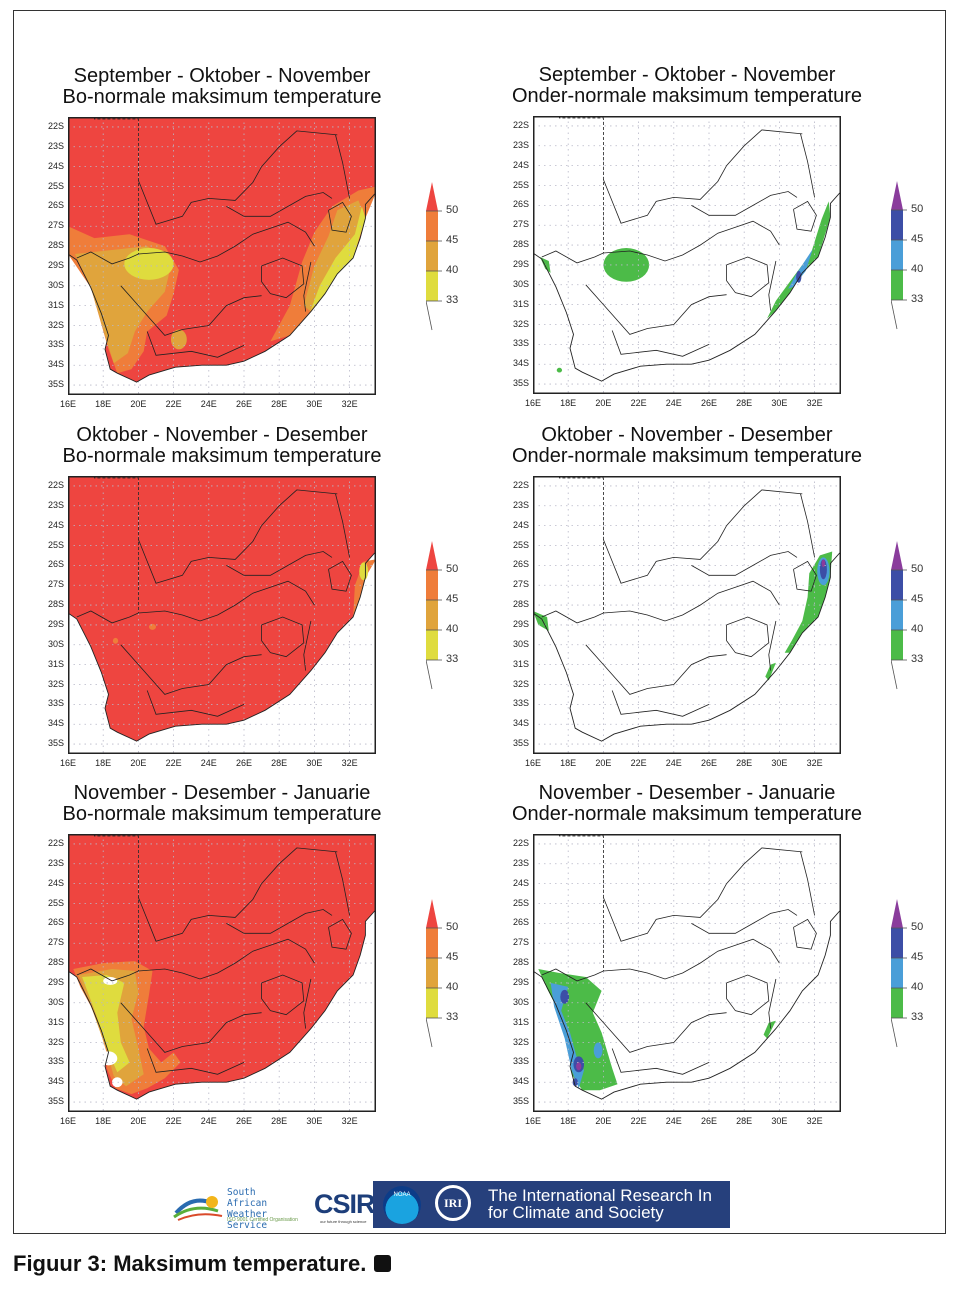  Describe the element at coordinates (456, 267) in the screenshot. I see `colorbar-legend: 50 45 40 33` at that location.